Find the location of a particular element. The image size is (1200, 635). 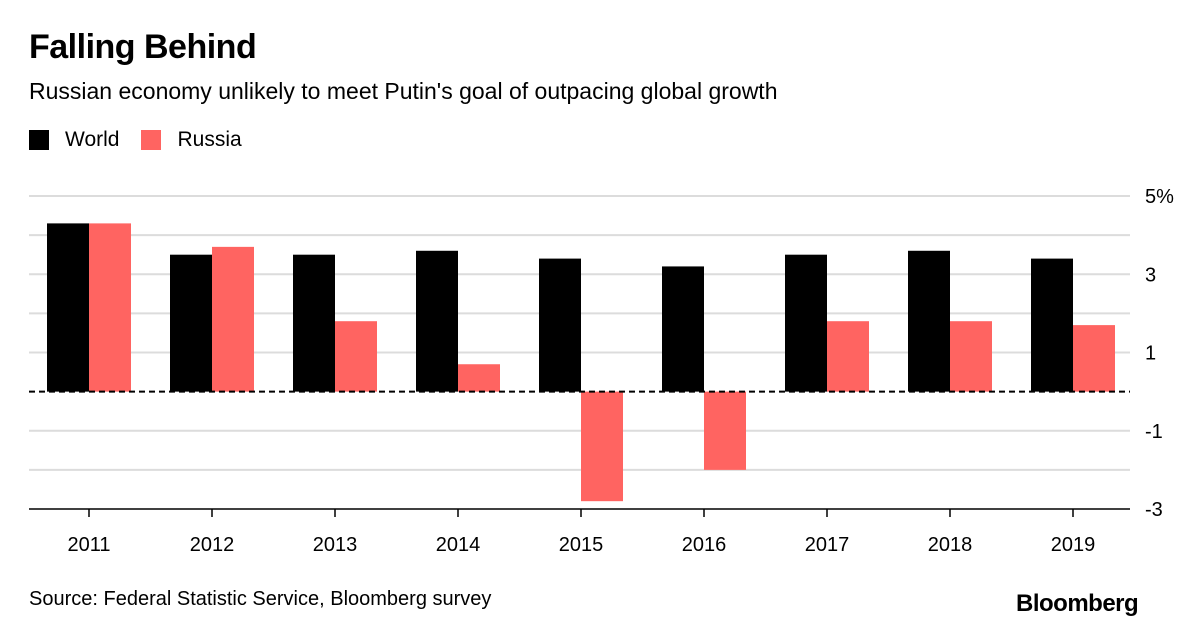

bar-russia-2014 is located at coordinates (479, 378).